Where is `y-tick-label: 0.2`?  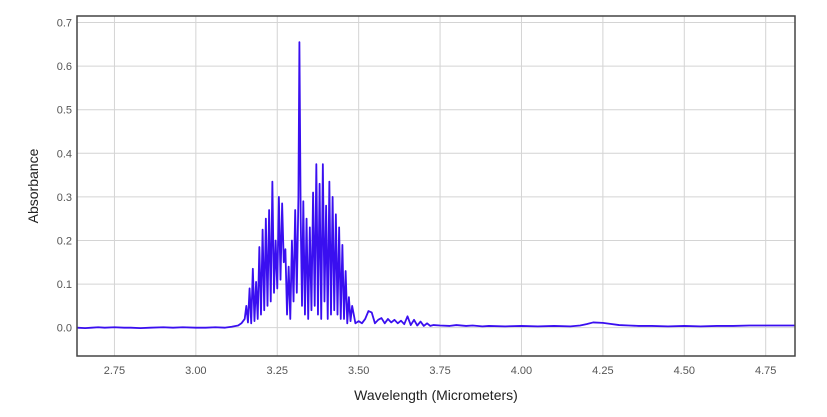 y-tick-label: 0.2 is located at coordinates (64, 241).